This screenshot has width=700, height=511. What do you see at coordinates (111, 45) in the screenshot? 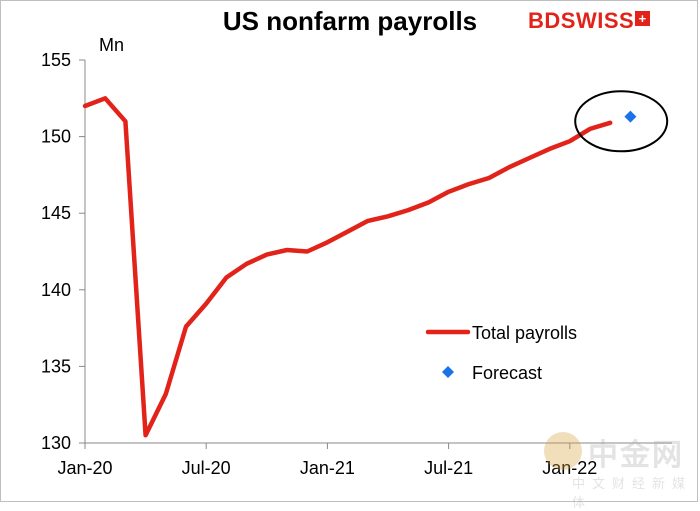
I see `y-axis-unit-label: Mn` at bounding box center [111, 45].